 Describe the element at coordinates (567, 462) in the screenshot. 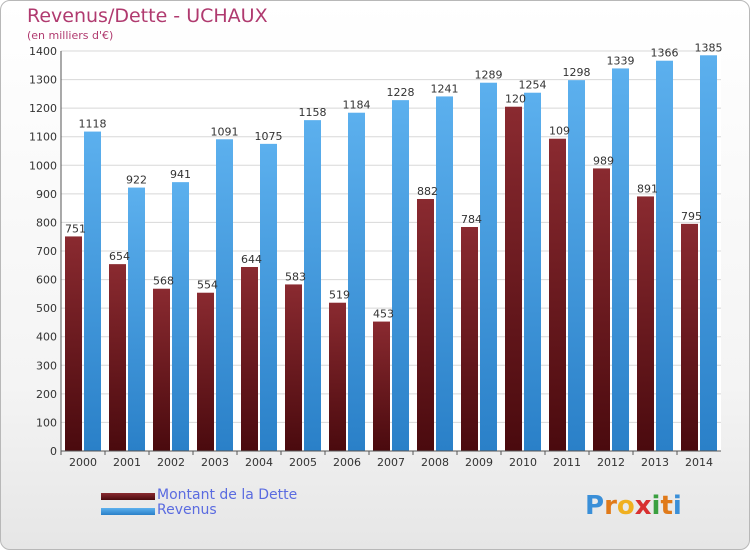

I see `x-tick-label: 2011` at that location.